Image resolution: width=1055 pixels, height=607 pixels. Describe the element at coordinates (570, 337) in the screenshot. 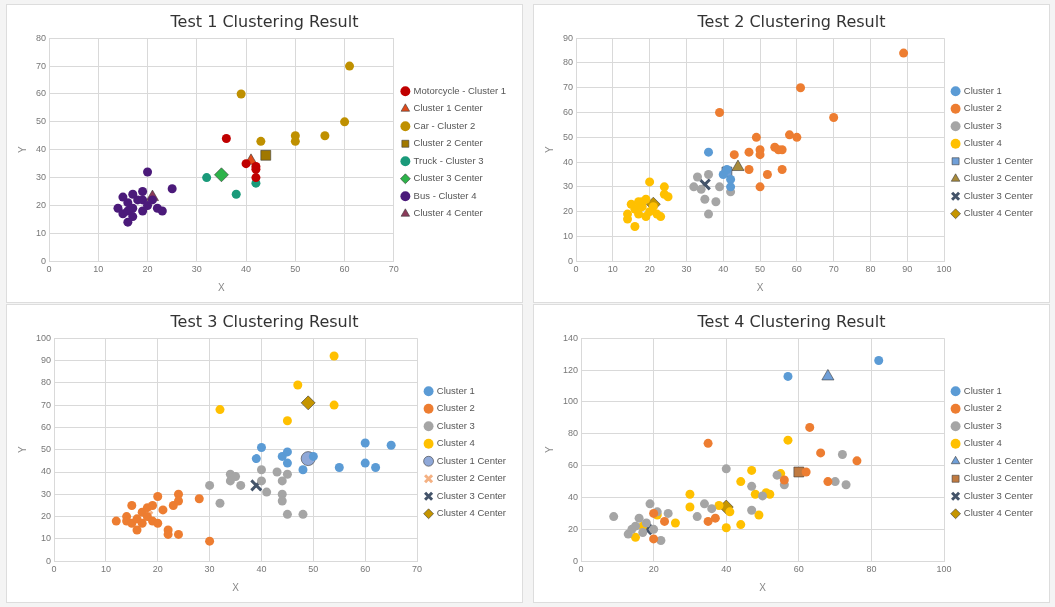

I see `y-tick-label: 140` at that location.